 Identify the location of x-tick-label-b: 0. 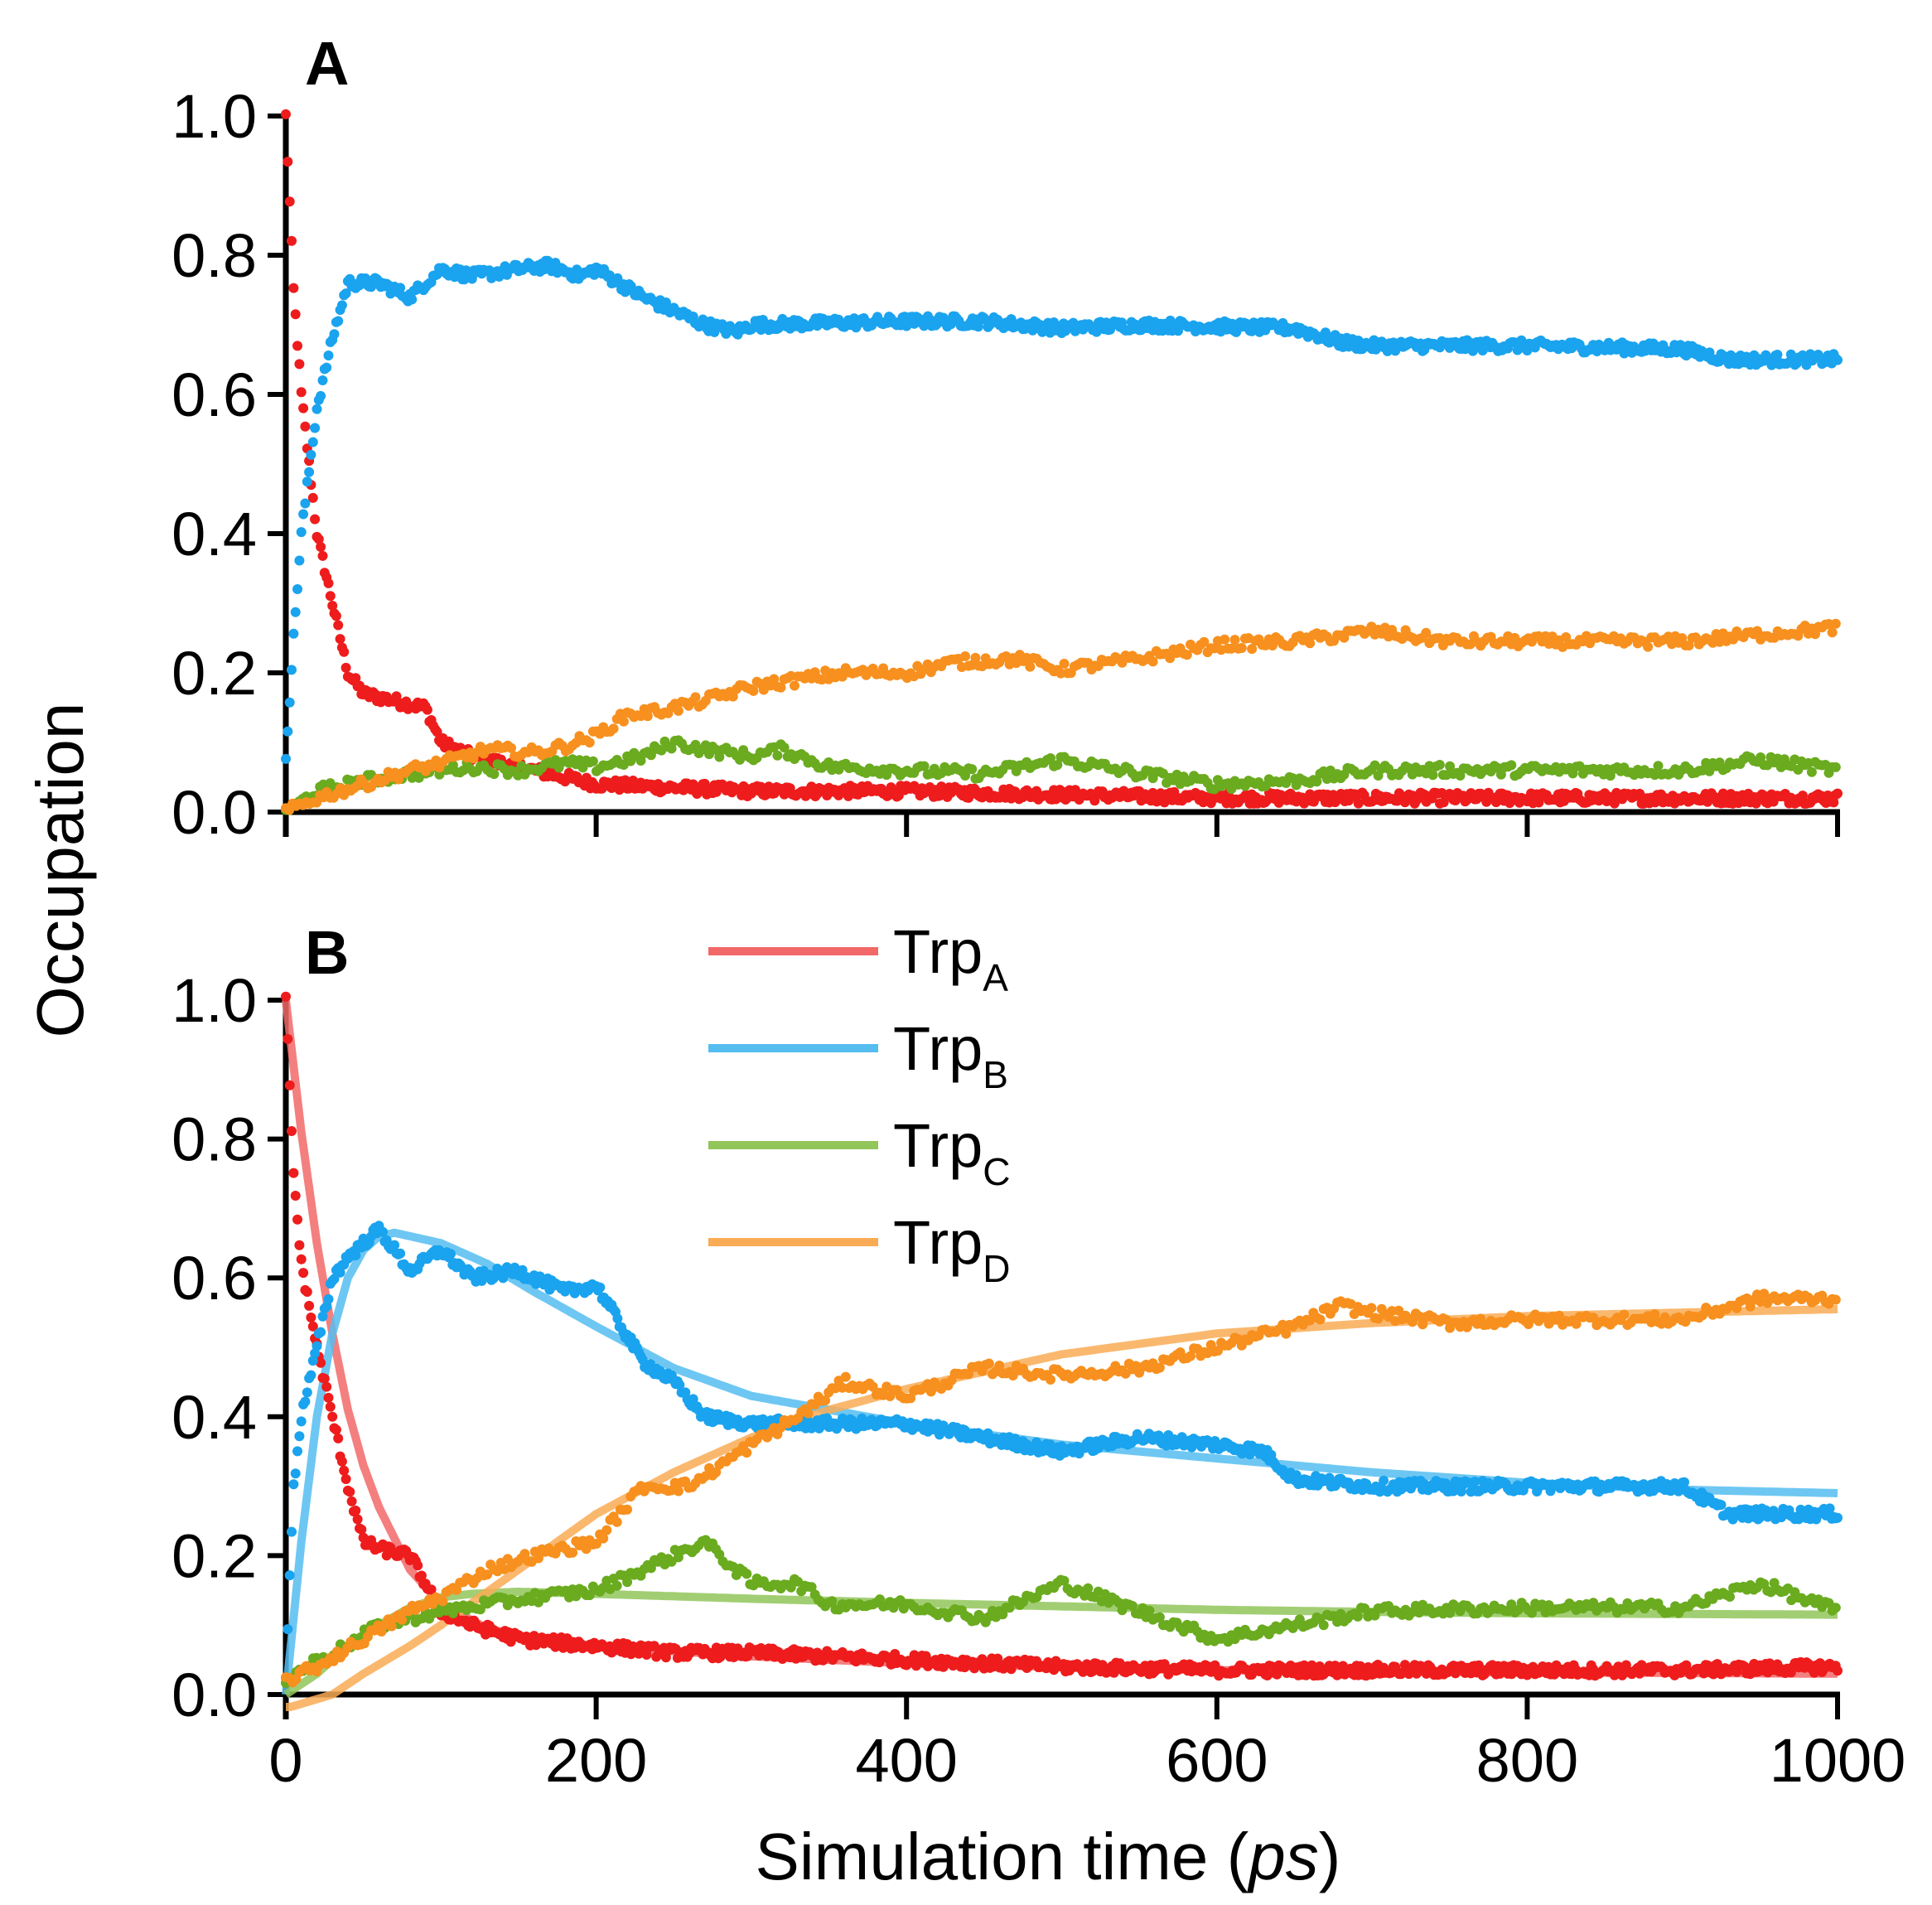
(285, 1760).